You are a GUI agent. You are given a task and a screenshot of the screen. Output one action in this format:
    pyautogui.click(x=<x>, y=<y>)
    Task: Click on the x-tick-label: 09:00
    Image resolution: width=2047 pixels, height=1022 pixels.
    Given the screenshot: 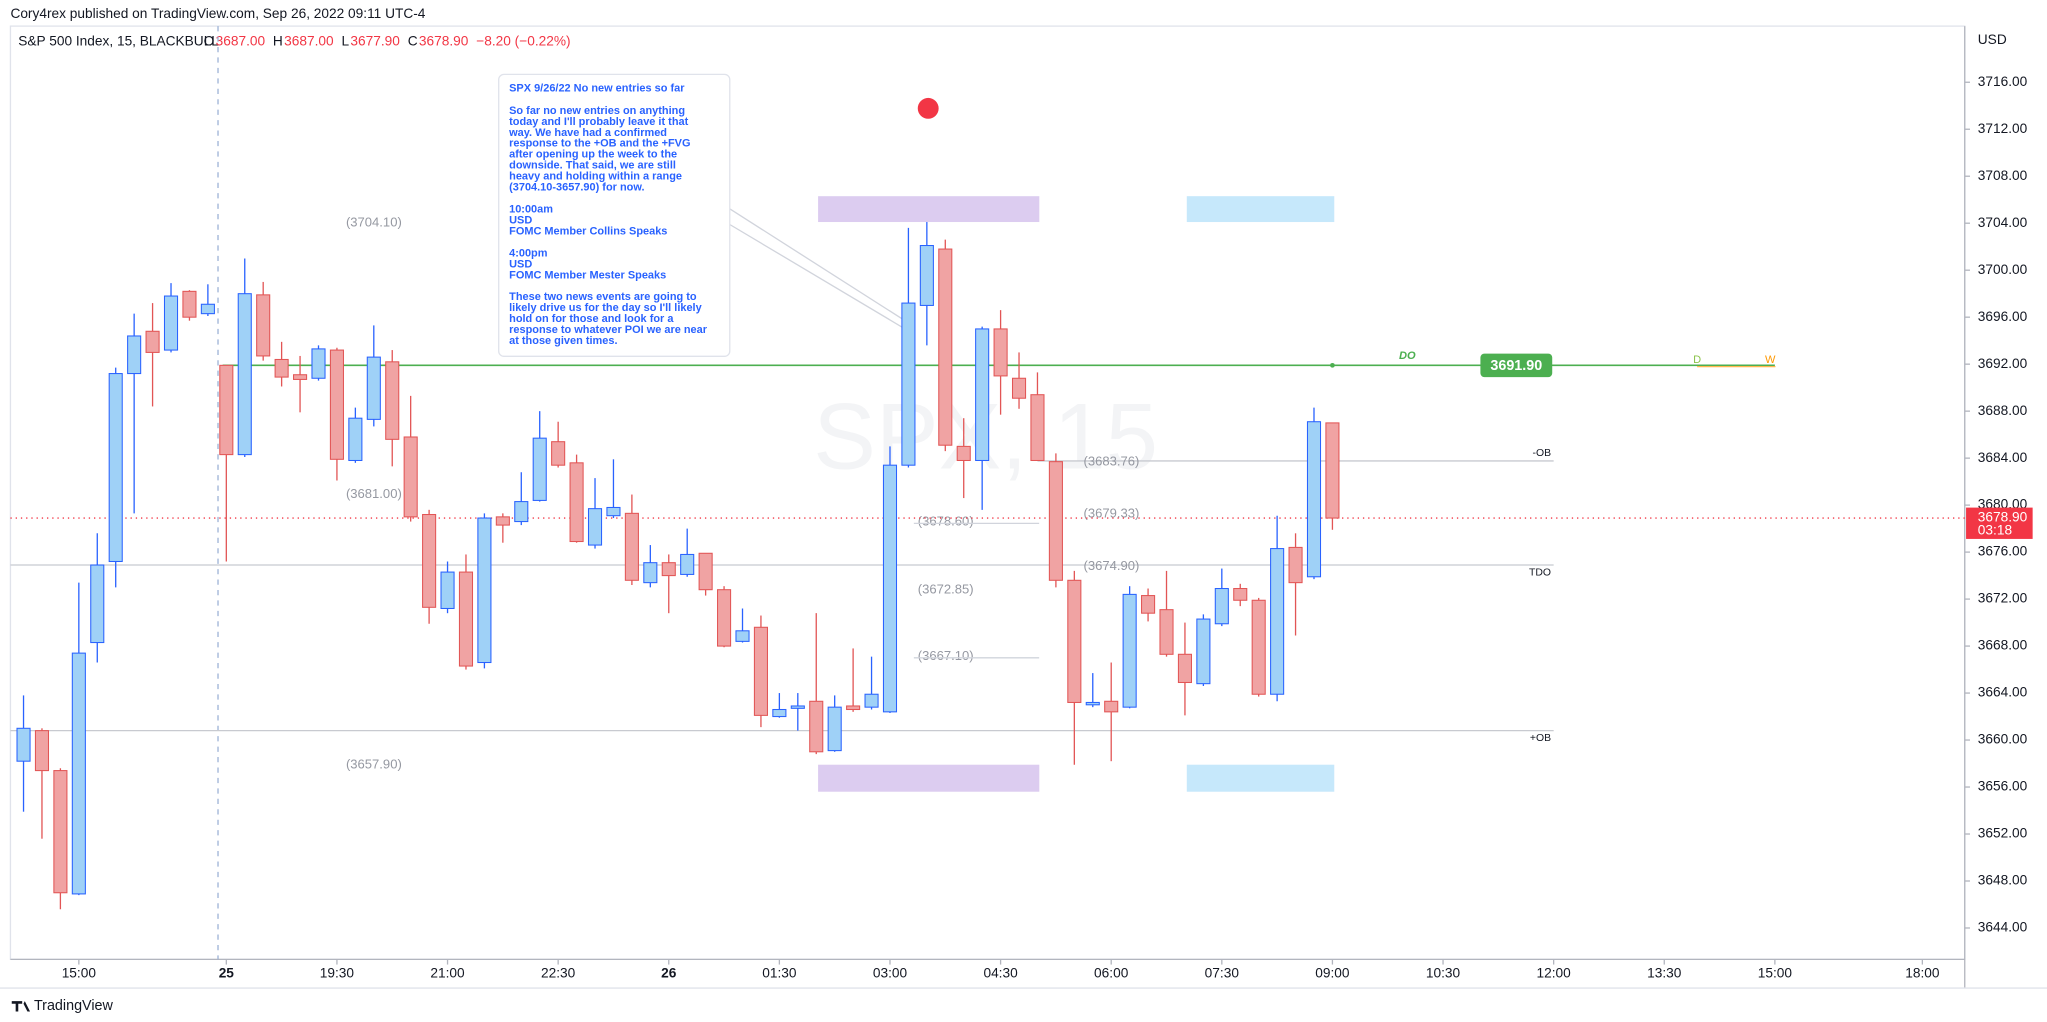 What is the action you would take?
    pyautogui.click(x=1332, y=972)
    